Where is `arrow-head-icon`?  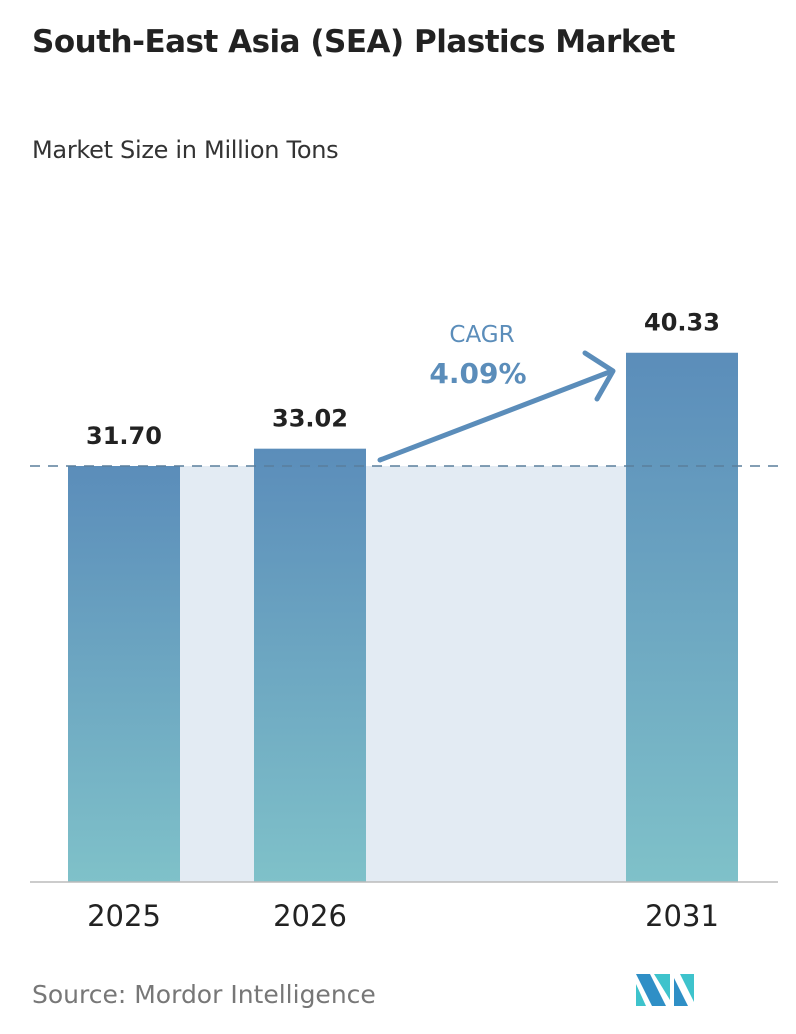 arrow-head-icon is located at coordinates (599, 376).